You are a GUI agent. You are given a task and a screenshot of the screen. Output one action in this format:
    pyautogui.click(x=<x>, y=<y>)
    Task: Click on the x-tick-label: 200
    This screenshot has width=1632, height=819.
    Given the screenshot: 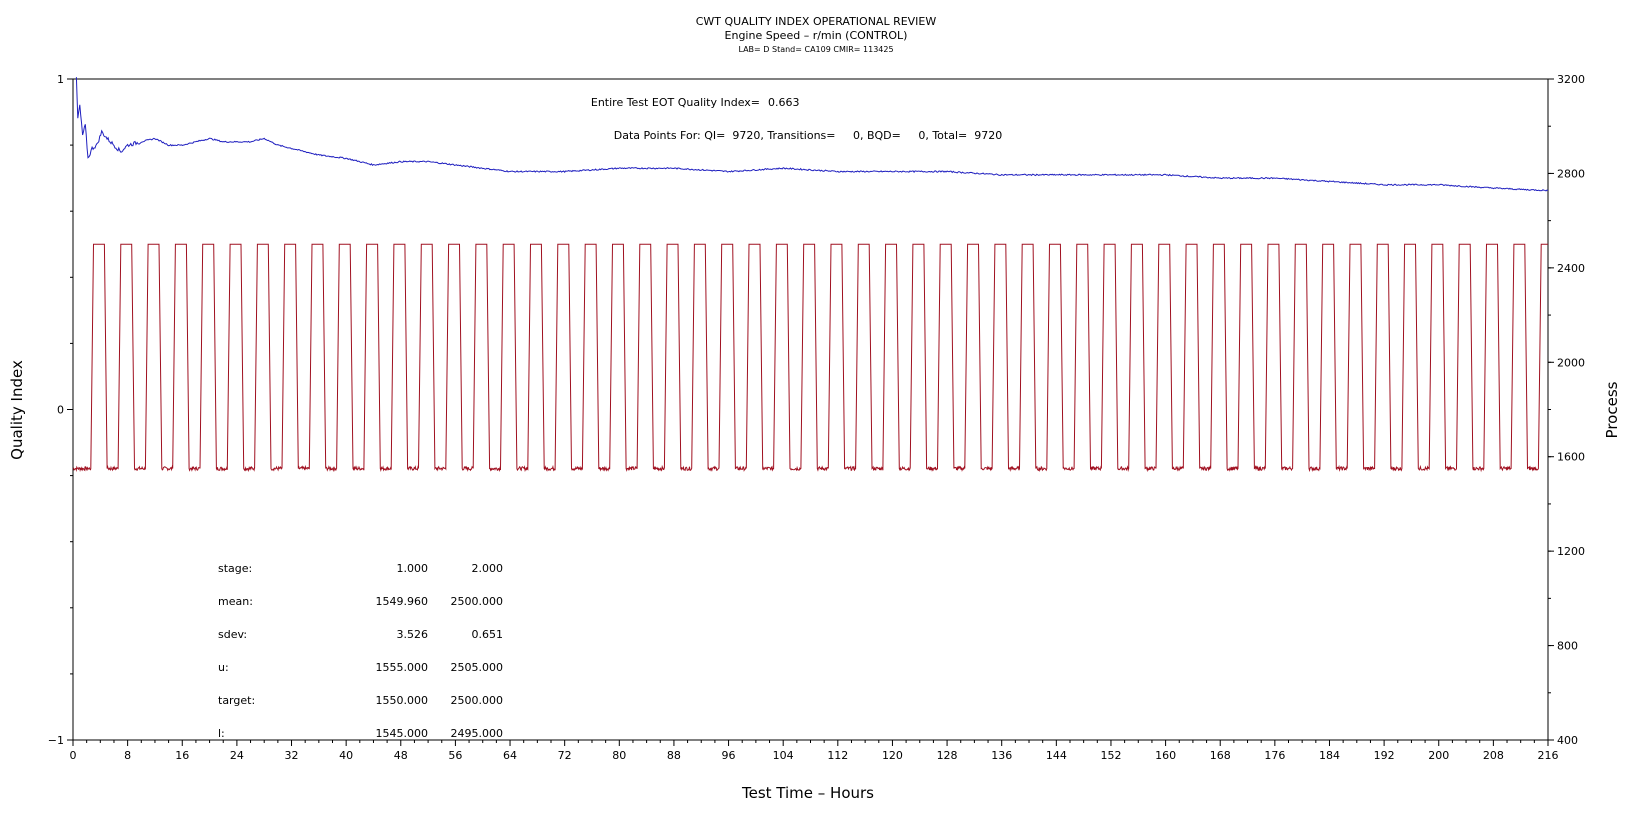 What is the action you would take?
    pyautogui.click(x=1438, y=755)
    